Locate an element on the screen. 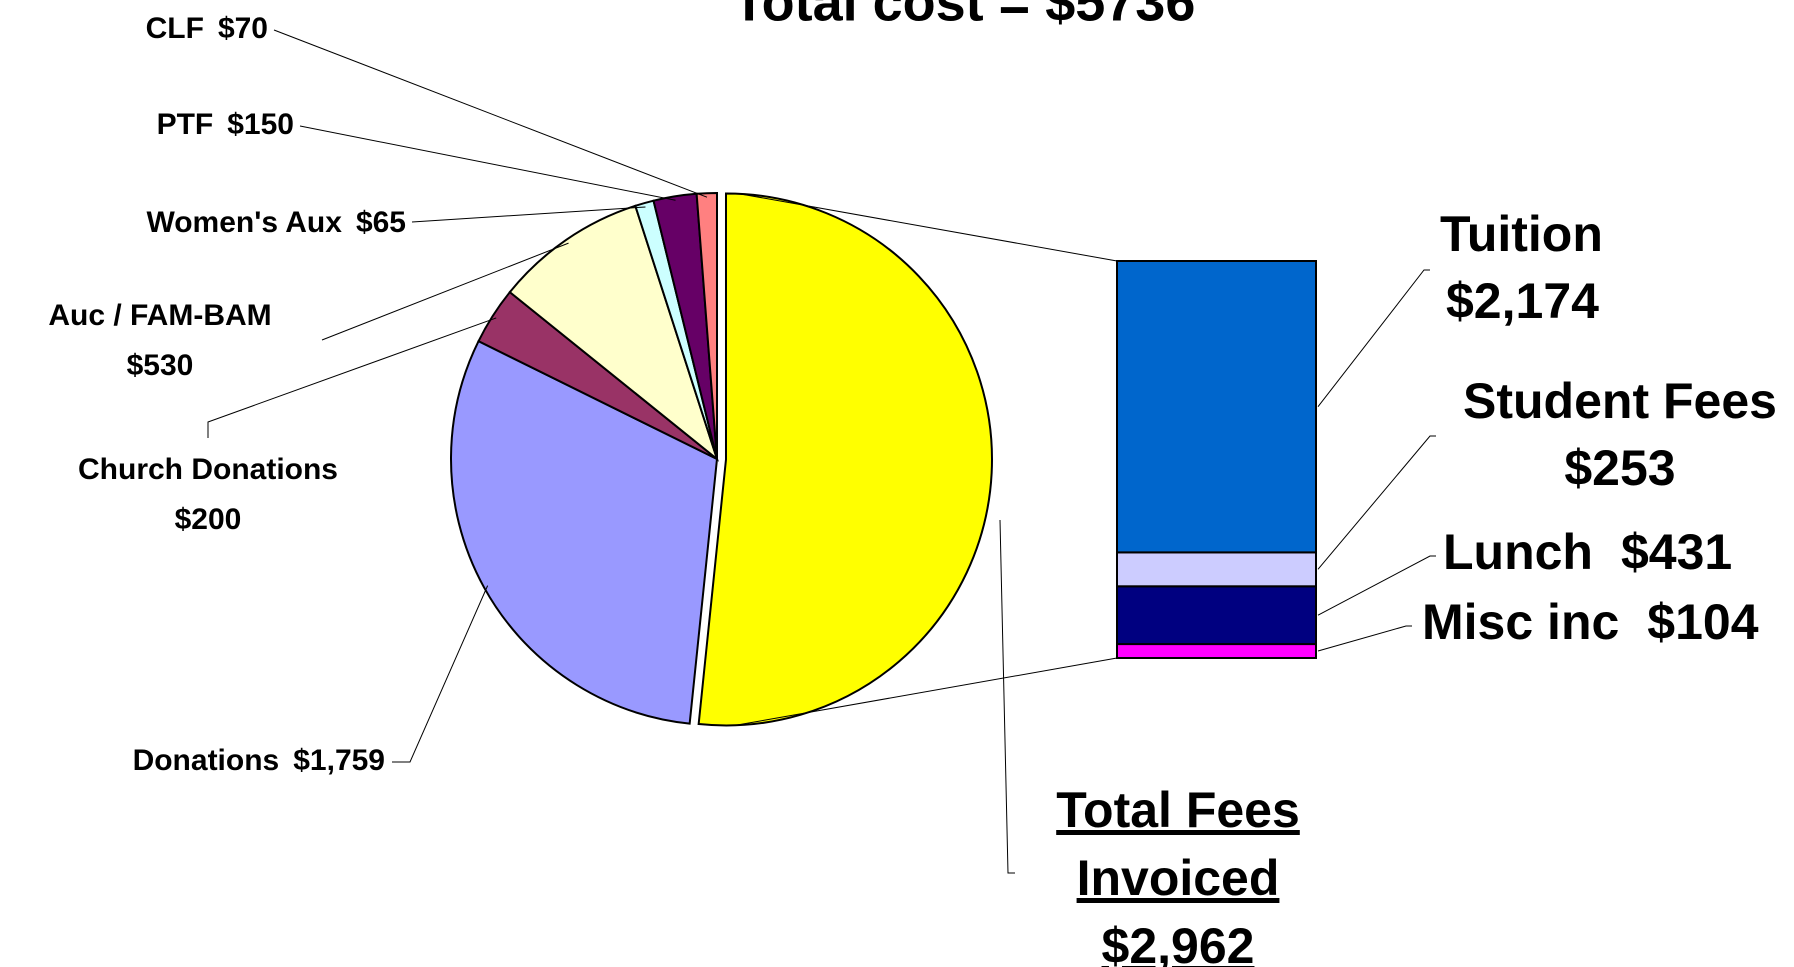 Image resolution: width=1794 pixels, height=967 pixels. chart-title: Total cost = $5736 is located at coordinates (964, 16).